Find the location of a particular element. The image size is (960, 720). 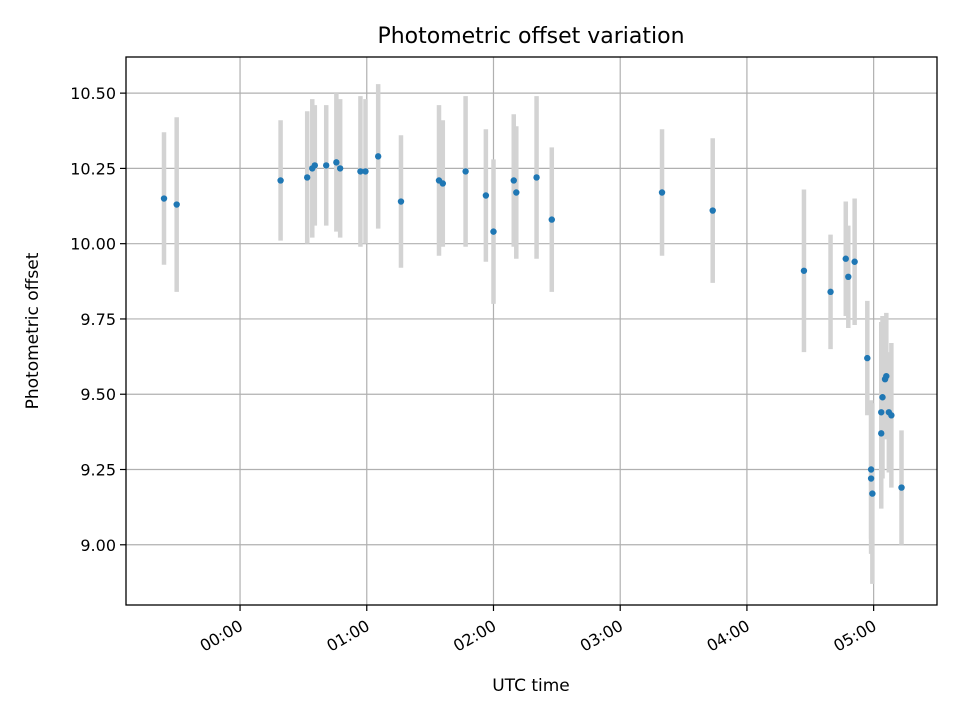

y-tick-label: 10.00 is located at coordinates (93, 244).